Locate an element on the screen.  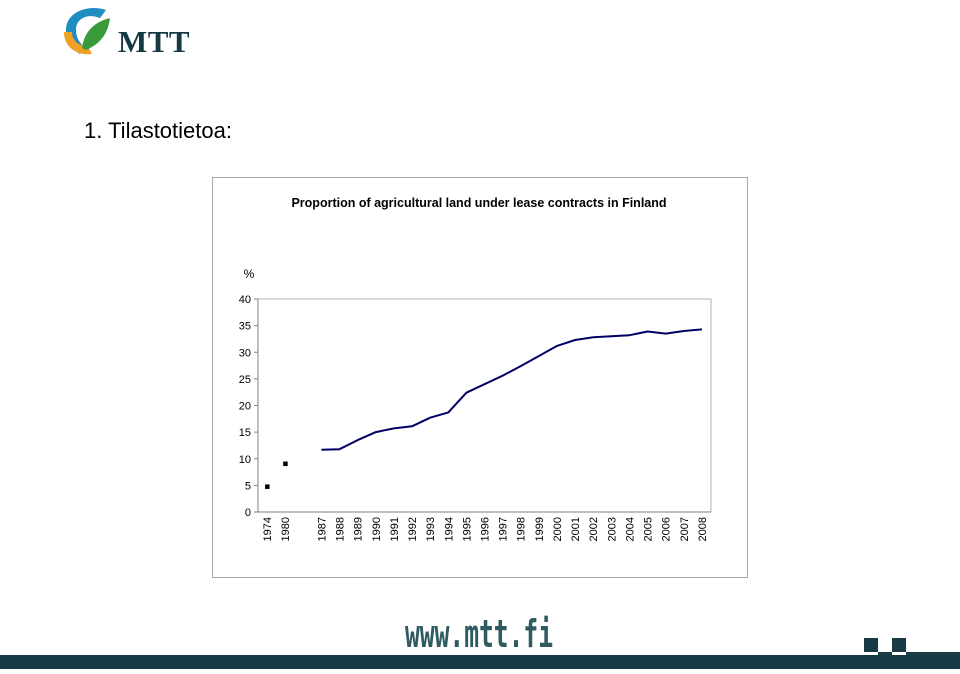
y-tick-label: 25 is located at coordinates (245, 380).